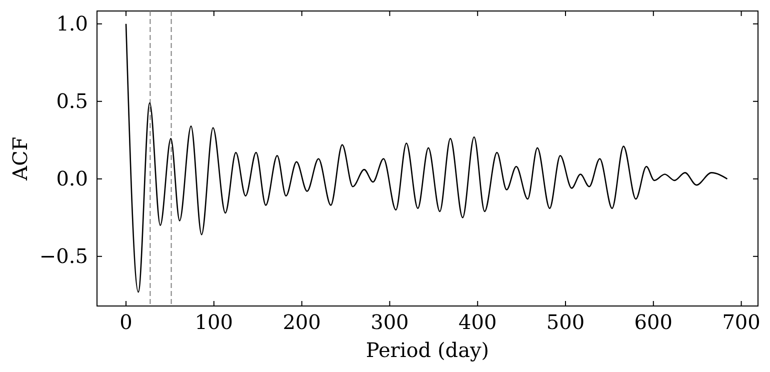 The height and width of the screenshot is (372, 770). I want to click on x-tick-label: 500, so click(565, 322).